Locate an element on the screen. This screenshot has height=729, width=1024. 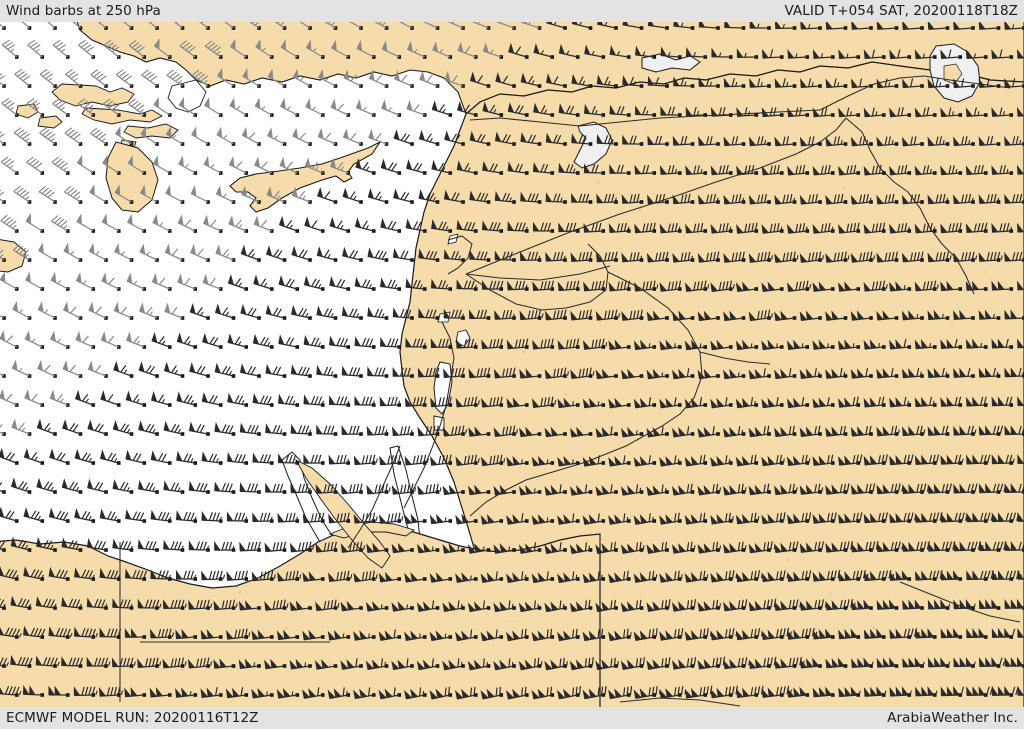
provider-label: ArabiaWeather Inc. is located at coordinates (952, 718).